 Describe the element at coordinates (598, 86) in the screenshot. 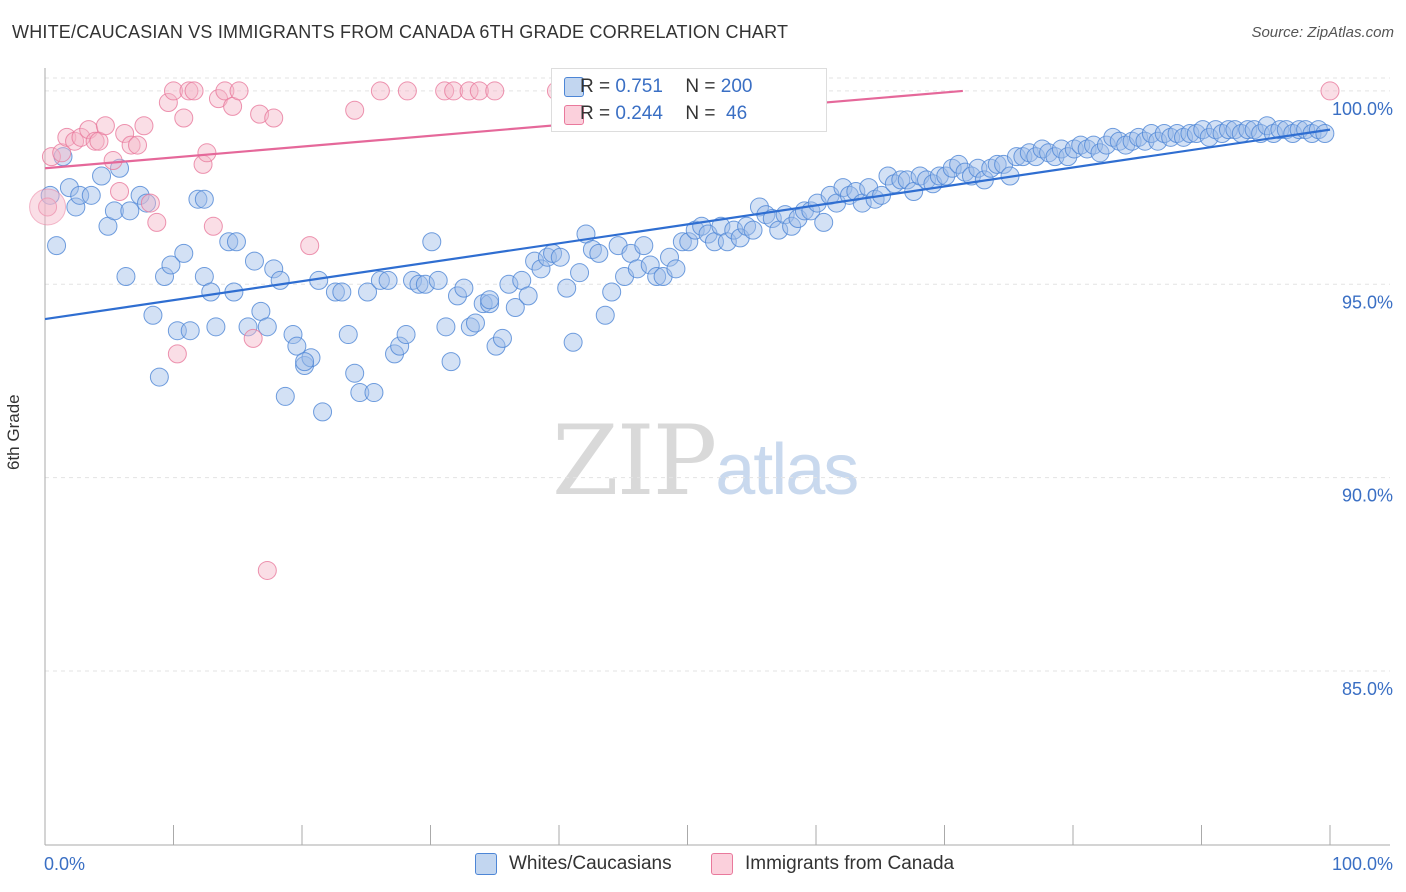

I see `r-label: R =` at that location.